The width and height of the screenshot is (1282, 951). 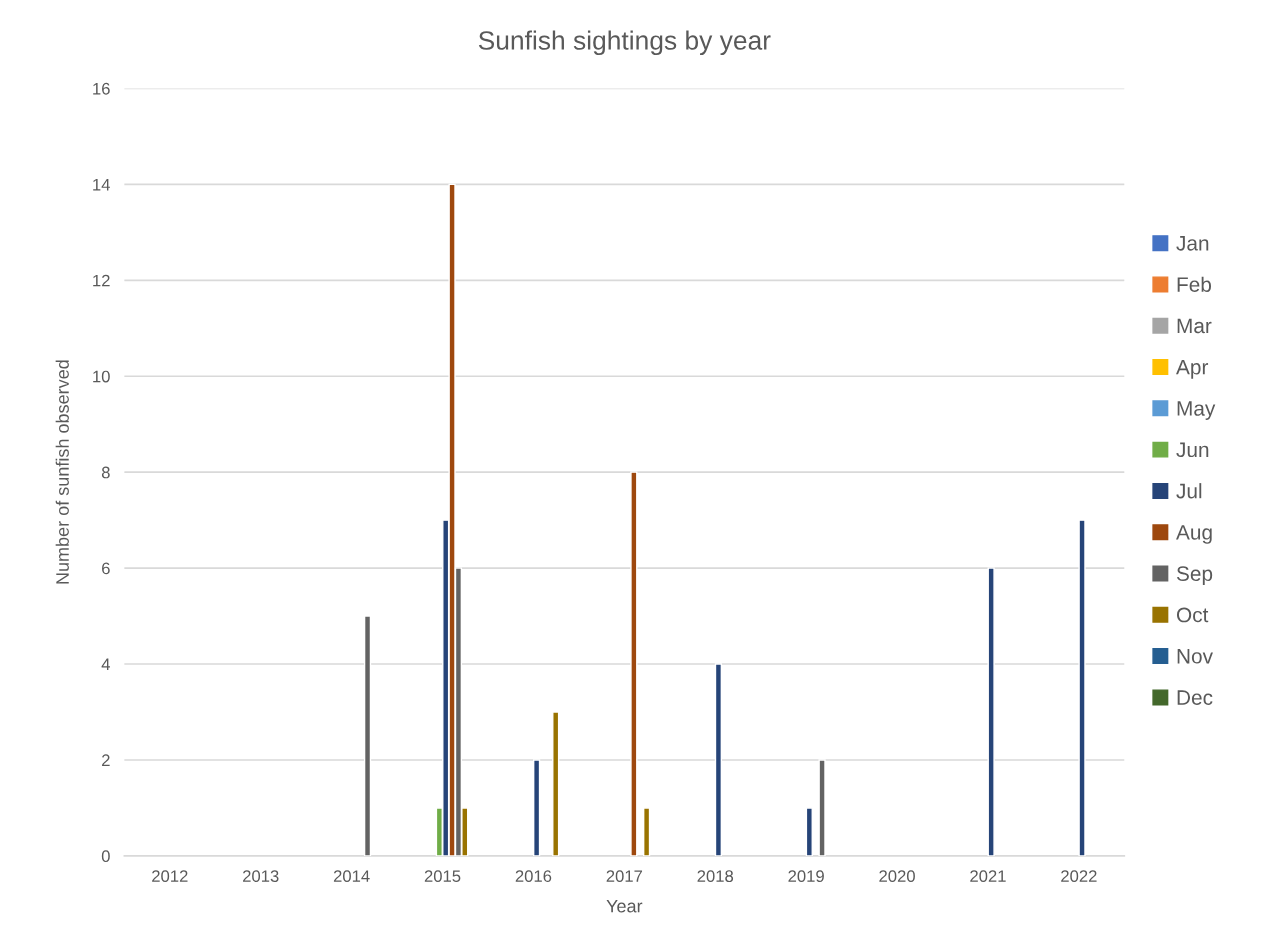 I want to click on legend-label: Jul, so click(x=1189, y=491).